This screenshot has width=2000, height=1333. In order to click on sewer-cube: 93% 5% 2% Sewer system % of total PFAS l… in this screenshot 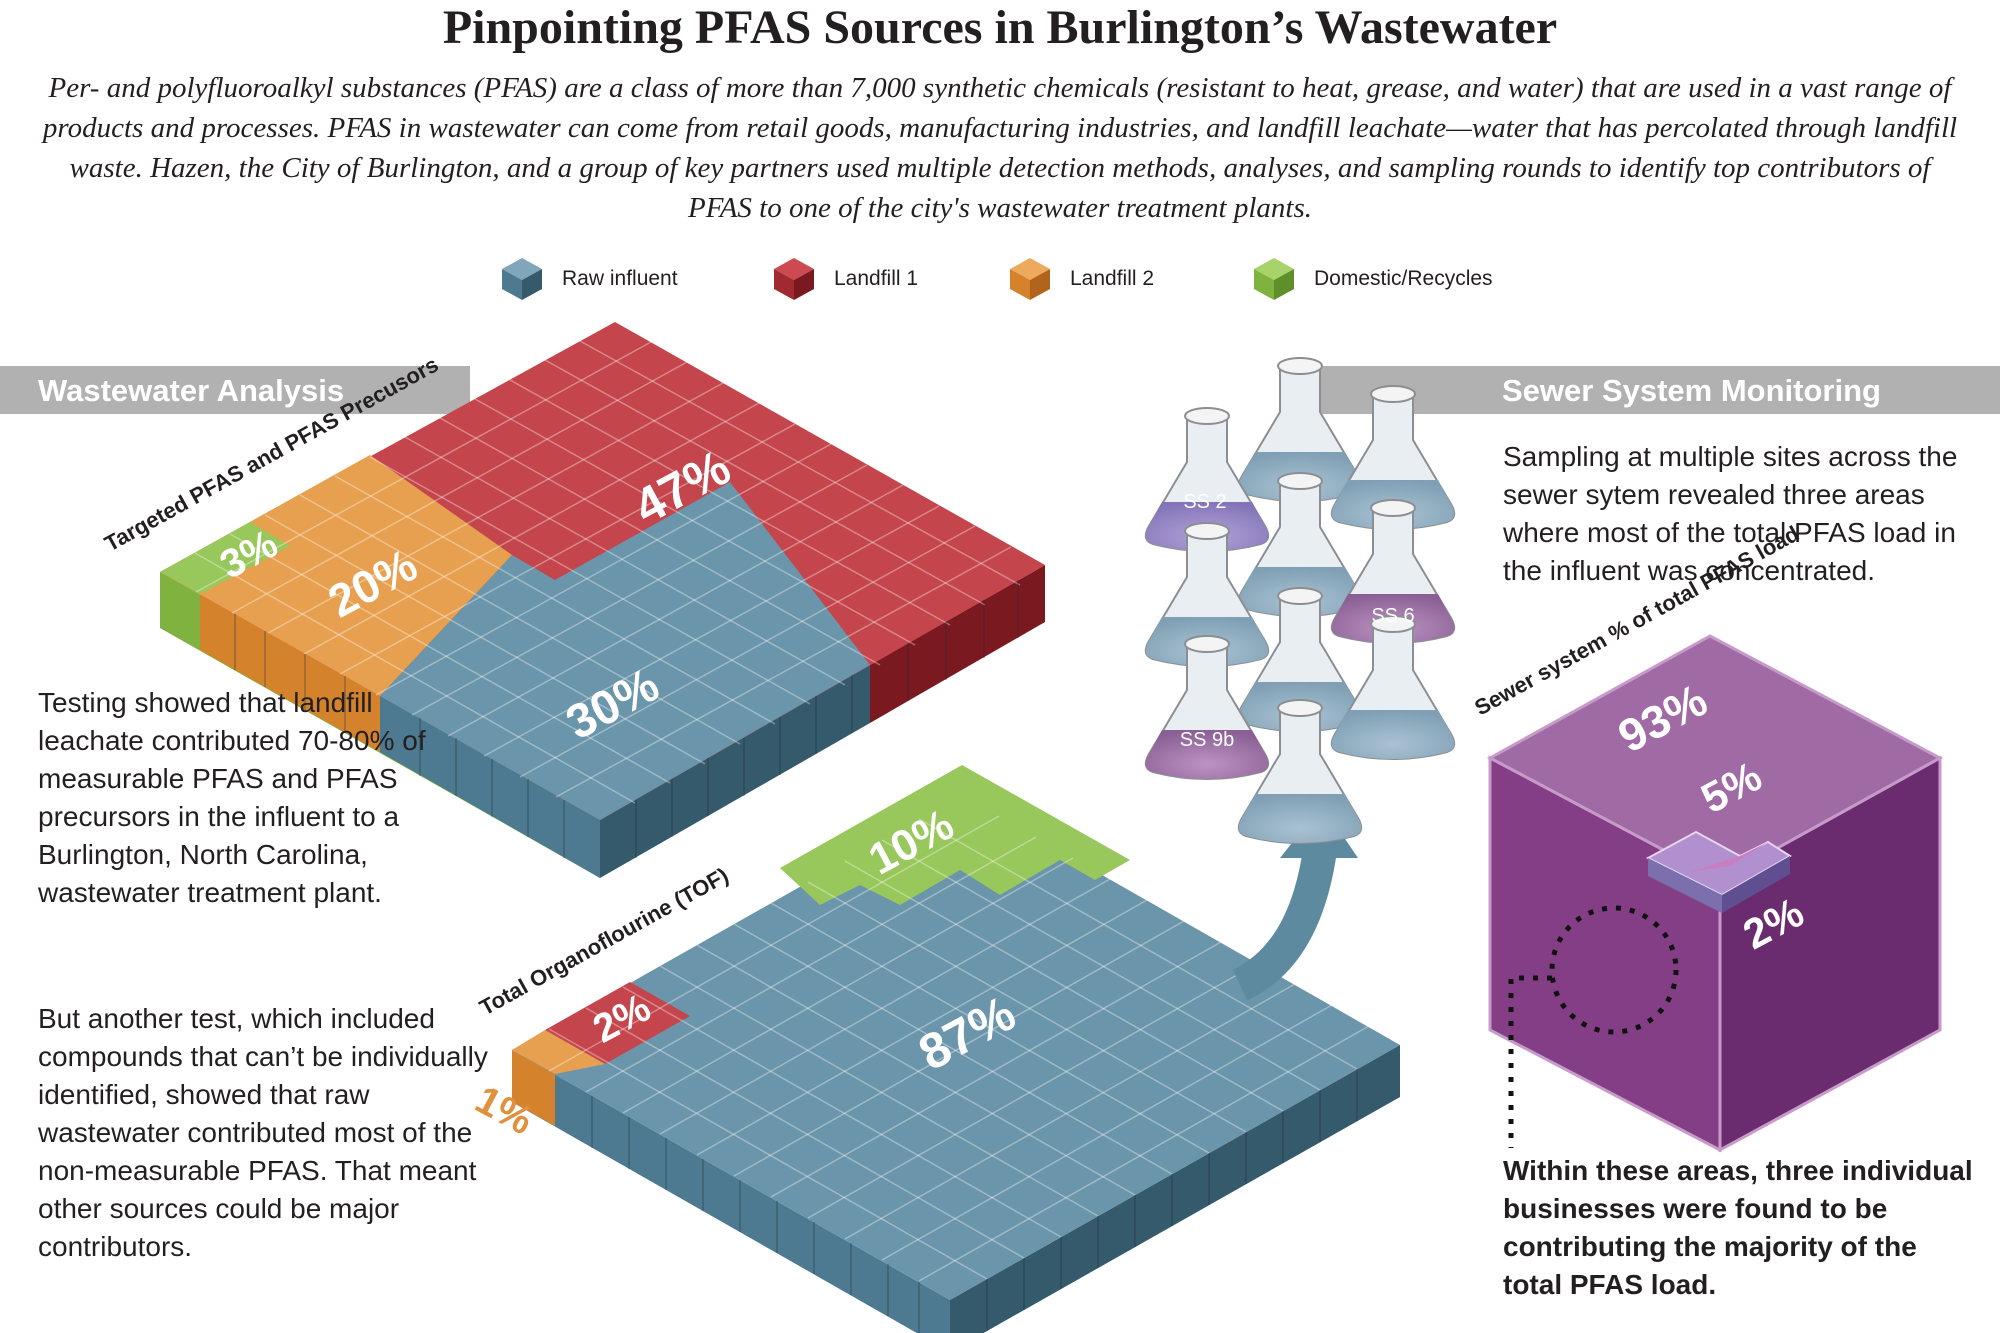, I will do `click(1707, 837)`.